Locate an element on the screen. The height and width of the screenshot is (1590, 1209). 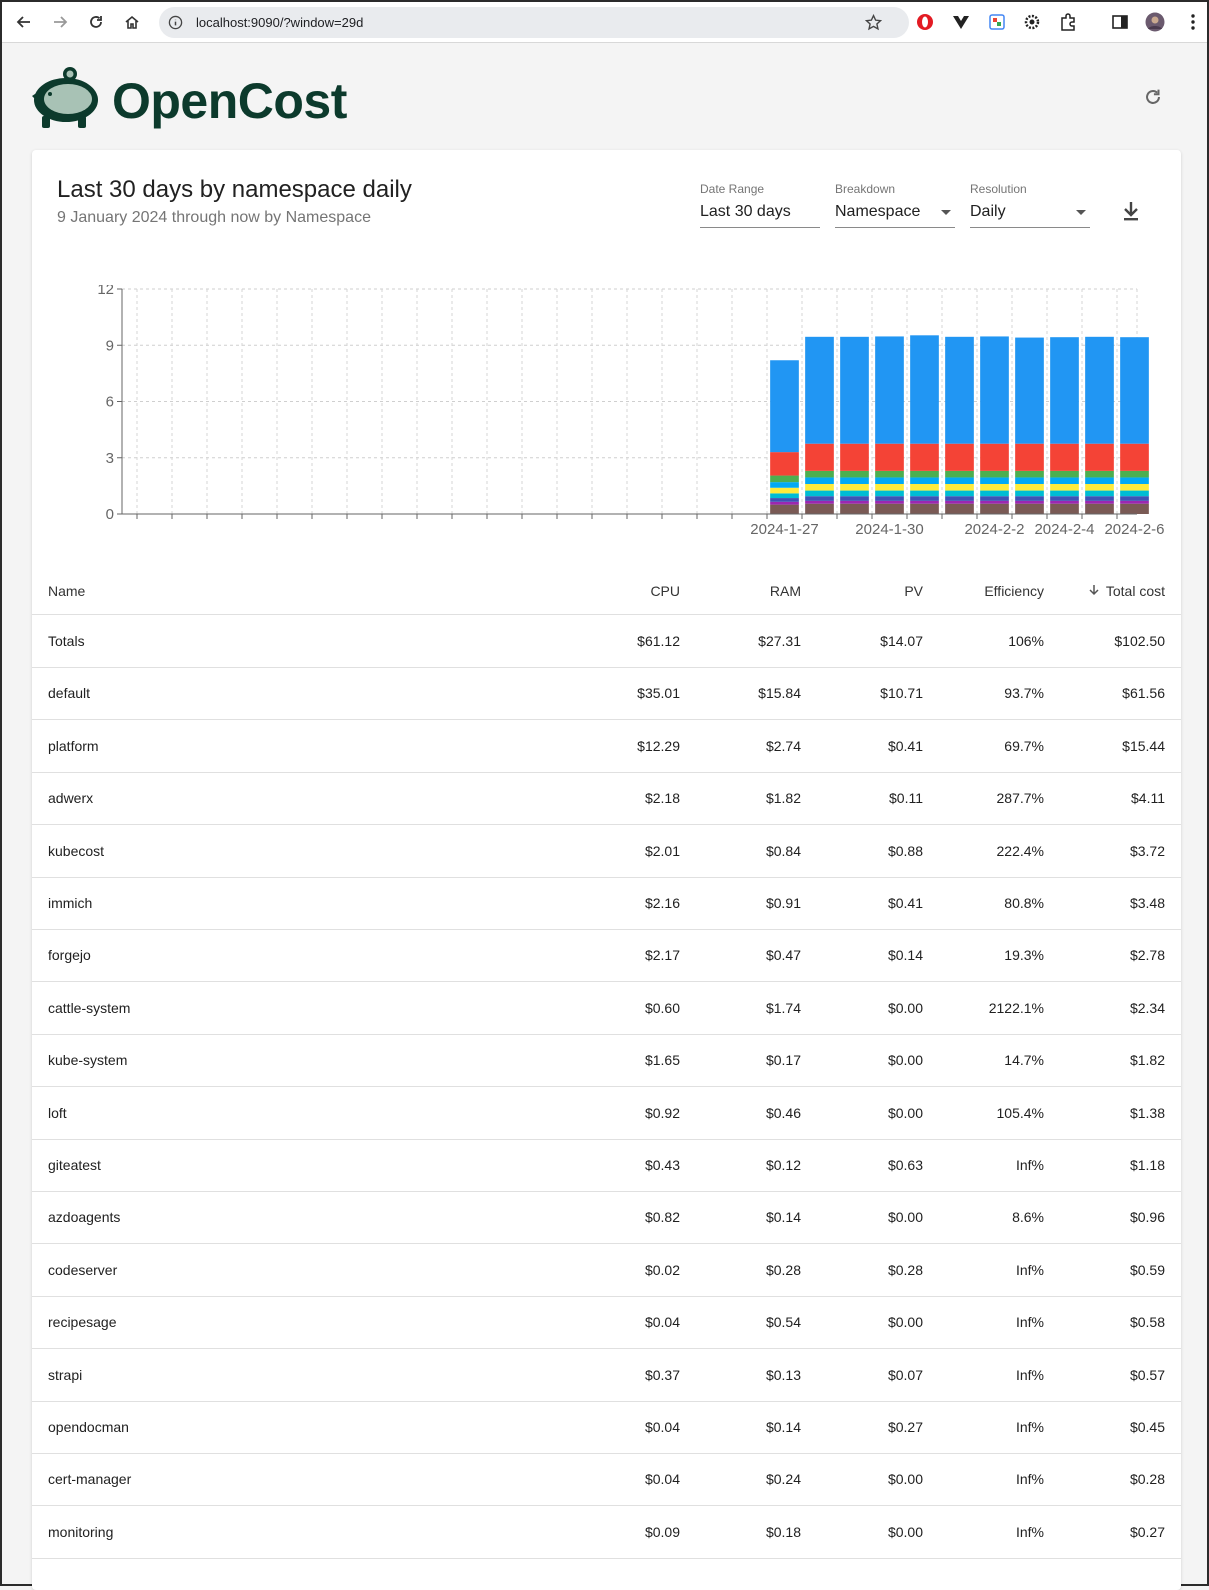
table-row: default $35.01 $15.84 $10.71 93.7% $61.56 is located at coordinates (606, 694).